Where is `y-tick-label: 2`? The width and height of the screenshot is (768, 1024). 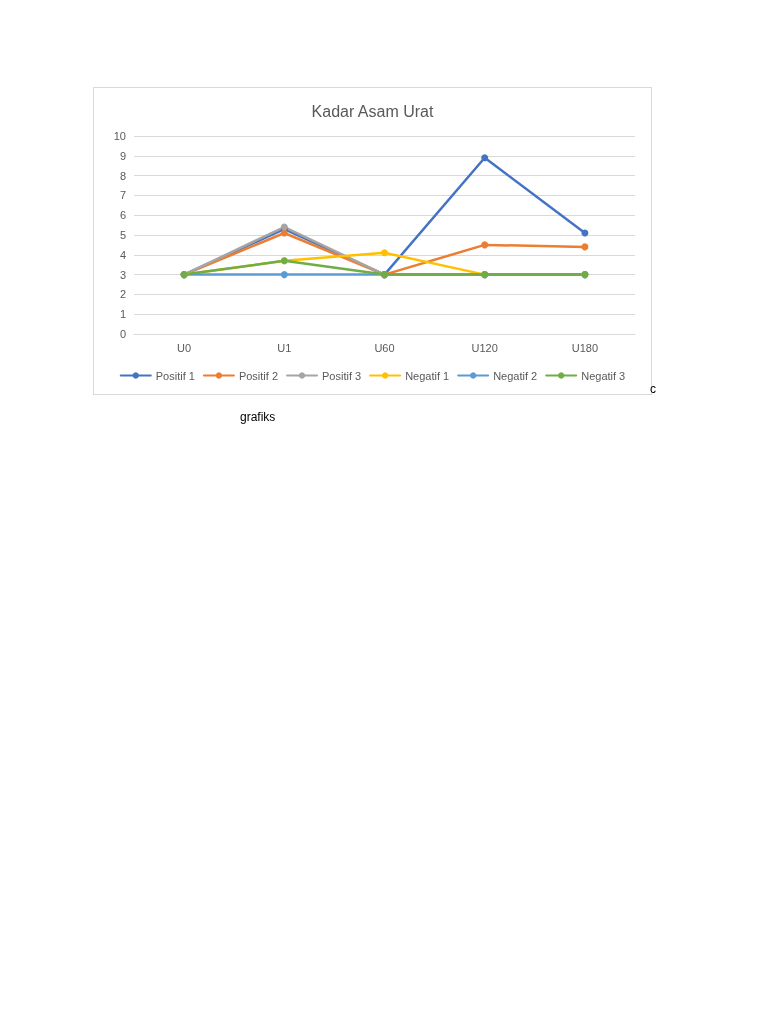
y-tick-label: 2 is located at coordinates (122, 294).